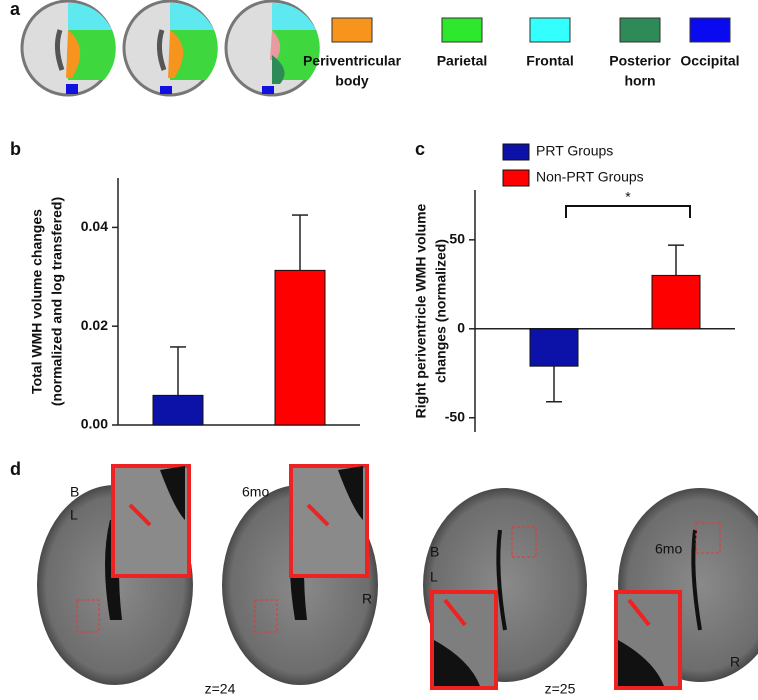 The image size is (758, 700). I want to click on mri-label: z=24, so click(220, 689).